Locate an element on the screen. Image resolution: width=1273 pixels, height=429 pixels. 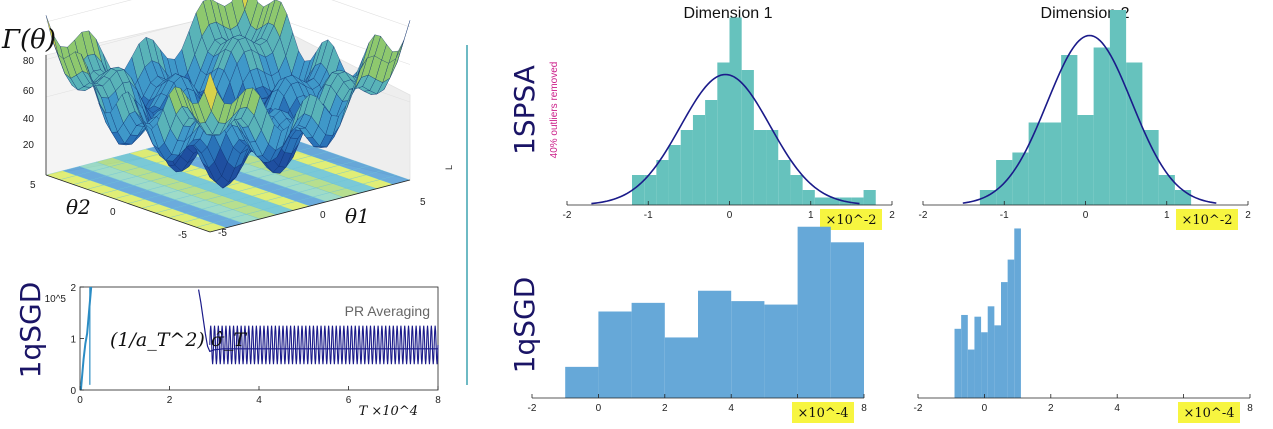
stray-mark: L is located at coordinates (449, 167).